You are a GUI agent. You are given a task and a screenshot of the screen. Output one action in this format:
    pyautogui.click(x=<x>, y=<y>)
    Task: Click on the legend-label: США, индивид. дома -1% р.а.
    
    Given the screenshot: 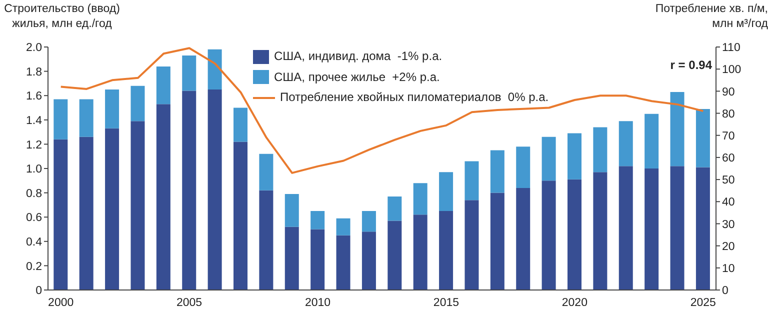 What is the action you would take?
    pyautogui.click(x=357, y=56)
    